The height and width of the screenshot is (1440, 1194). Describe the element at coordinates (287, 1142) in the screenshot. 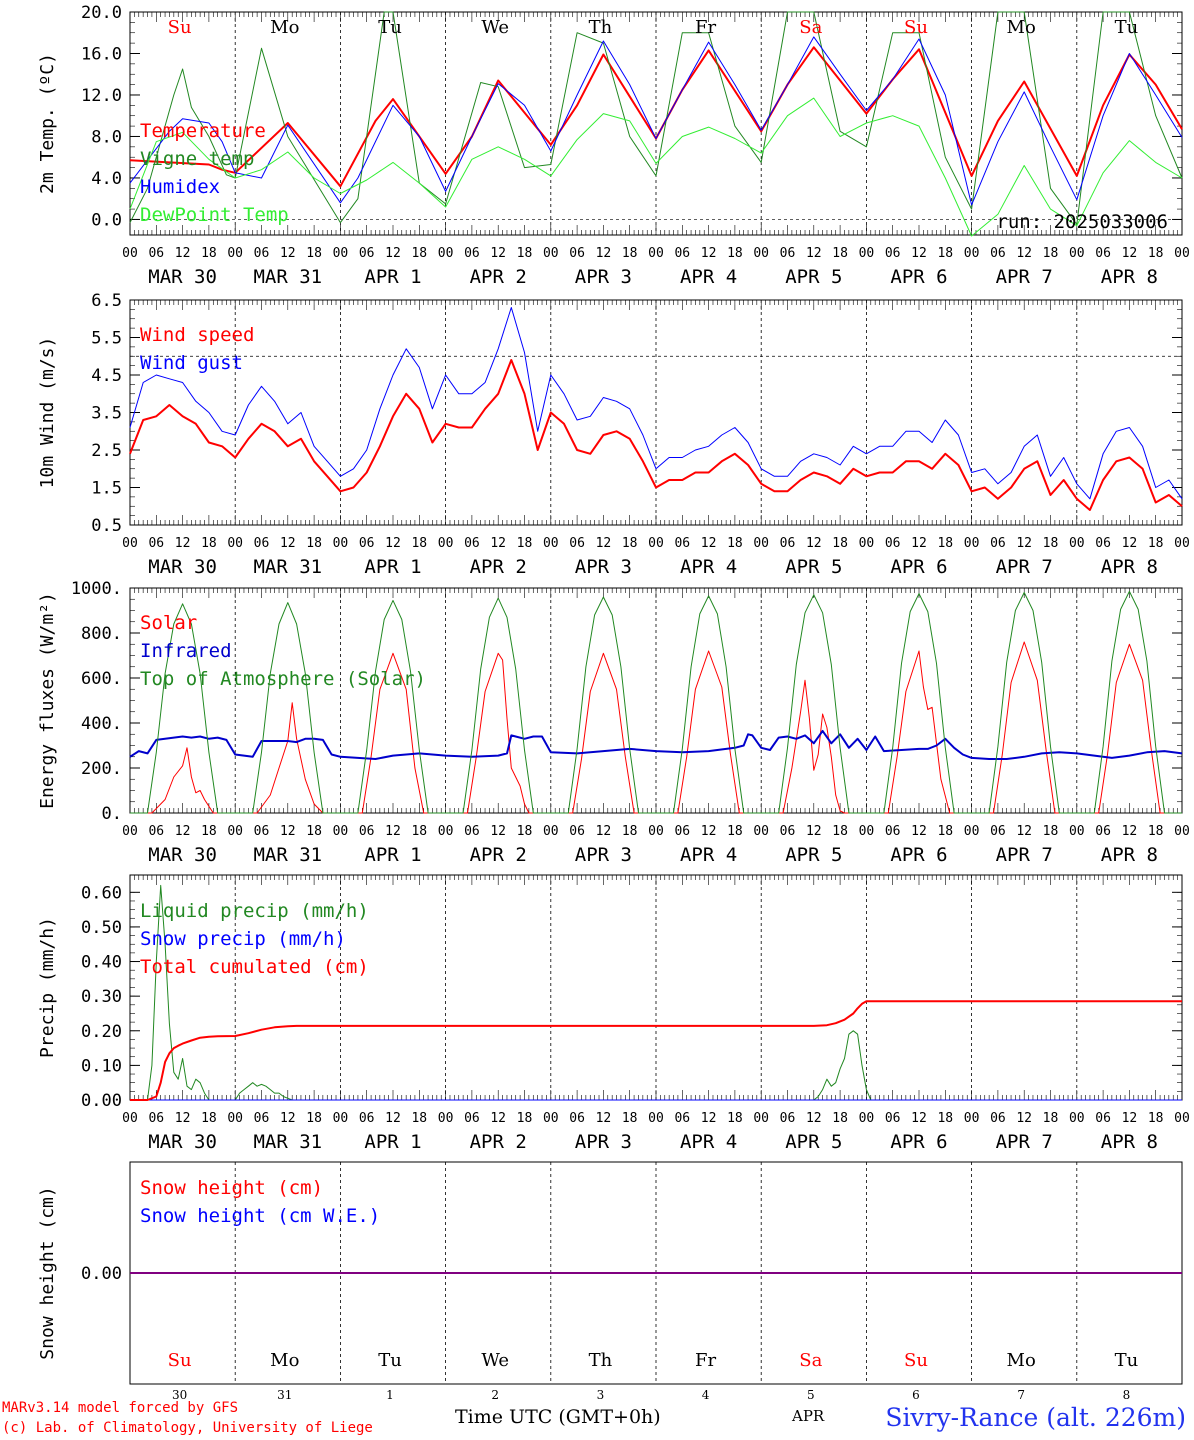

I see `date-label: MAR 31` at that location.